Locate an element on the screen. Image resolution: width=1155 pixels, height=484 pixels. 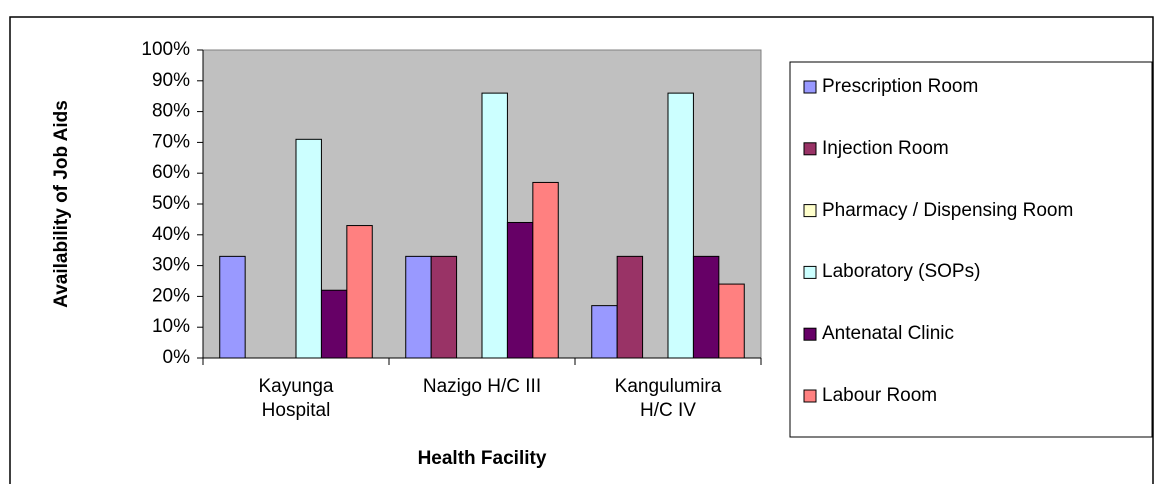
y-tick-label: 50% is located at coordinates (171, 203).